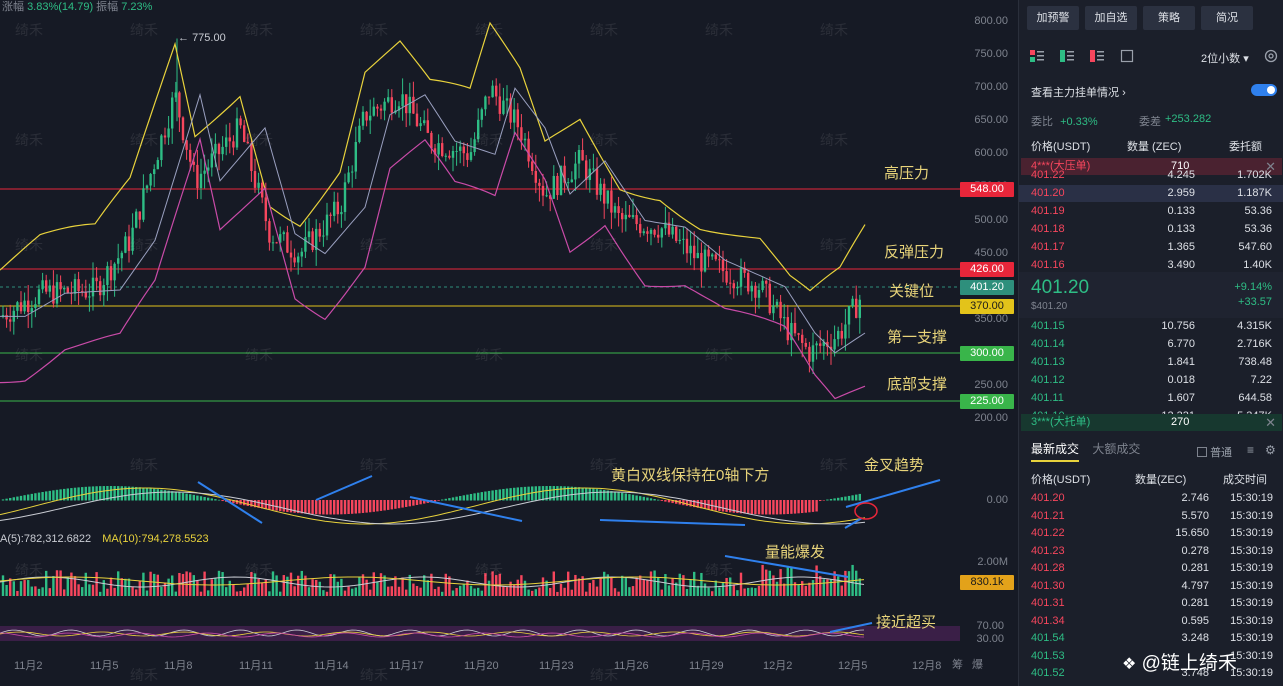 This screenshot has height=686, width=1283. Describe the element at coordinates (1037, 56) in the screenshot. I see `orderbook-both-icon` at that location.